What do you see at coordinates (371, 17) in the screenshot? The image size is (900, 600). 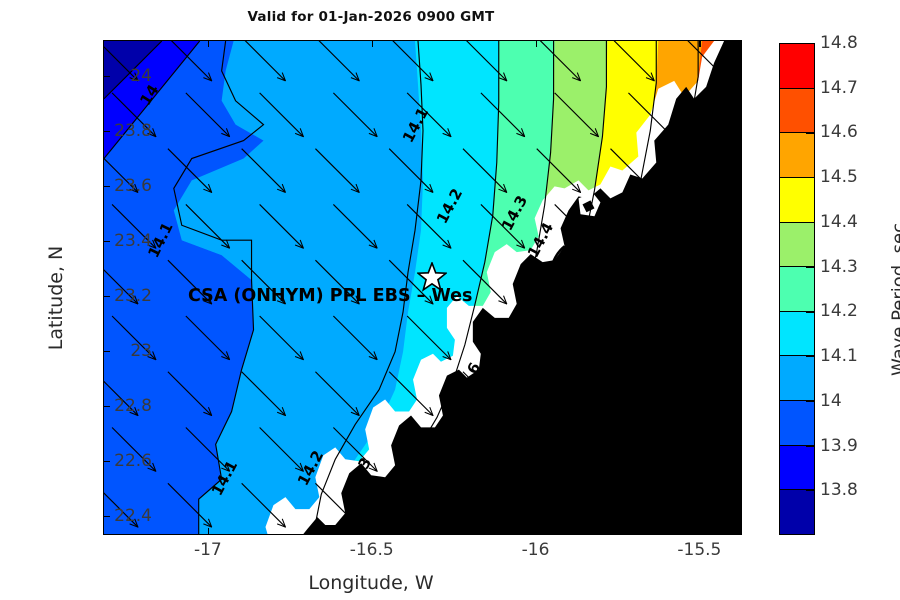 I see `figure-title: Valid for 01-Jan-2026 0900 GMT` at bounding box center [371, 17].